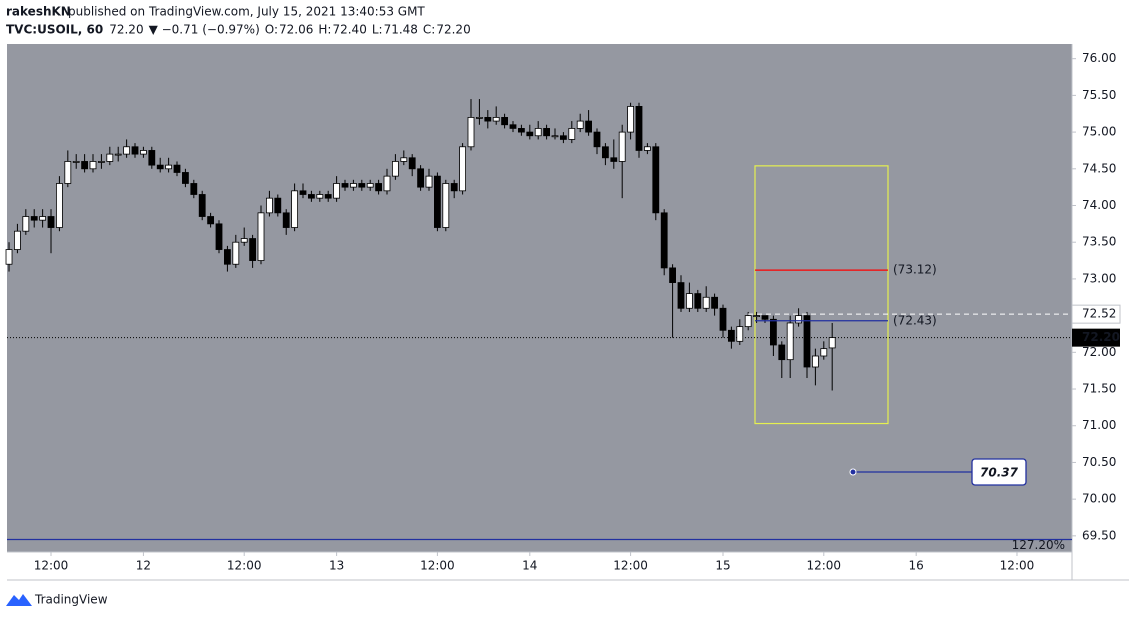 The width and height of the screenshot is (1129, 621). Describe the element at coordinates (1099, 462) in the screenshot. I see `y-tick-label: 70.50` at that location.